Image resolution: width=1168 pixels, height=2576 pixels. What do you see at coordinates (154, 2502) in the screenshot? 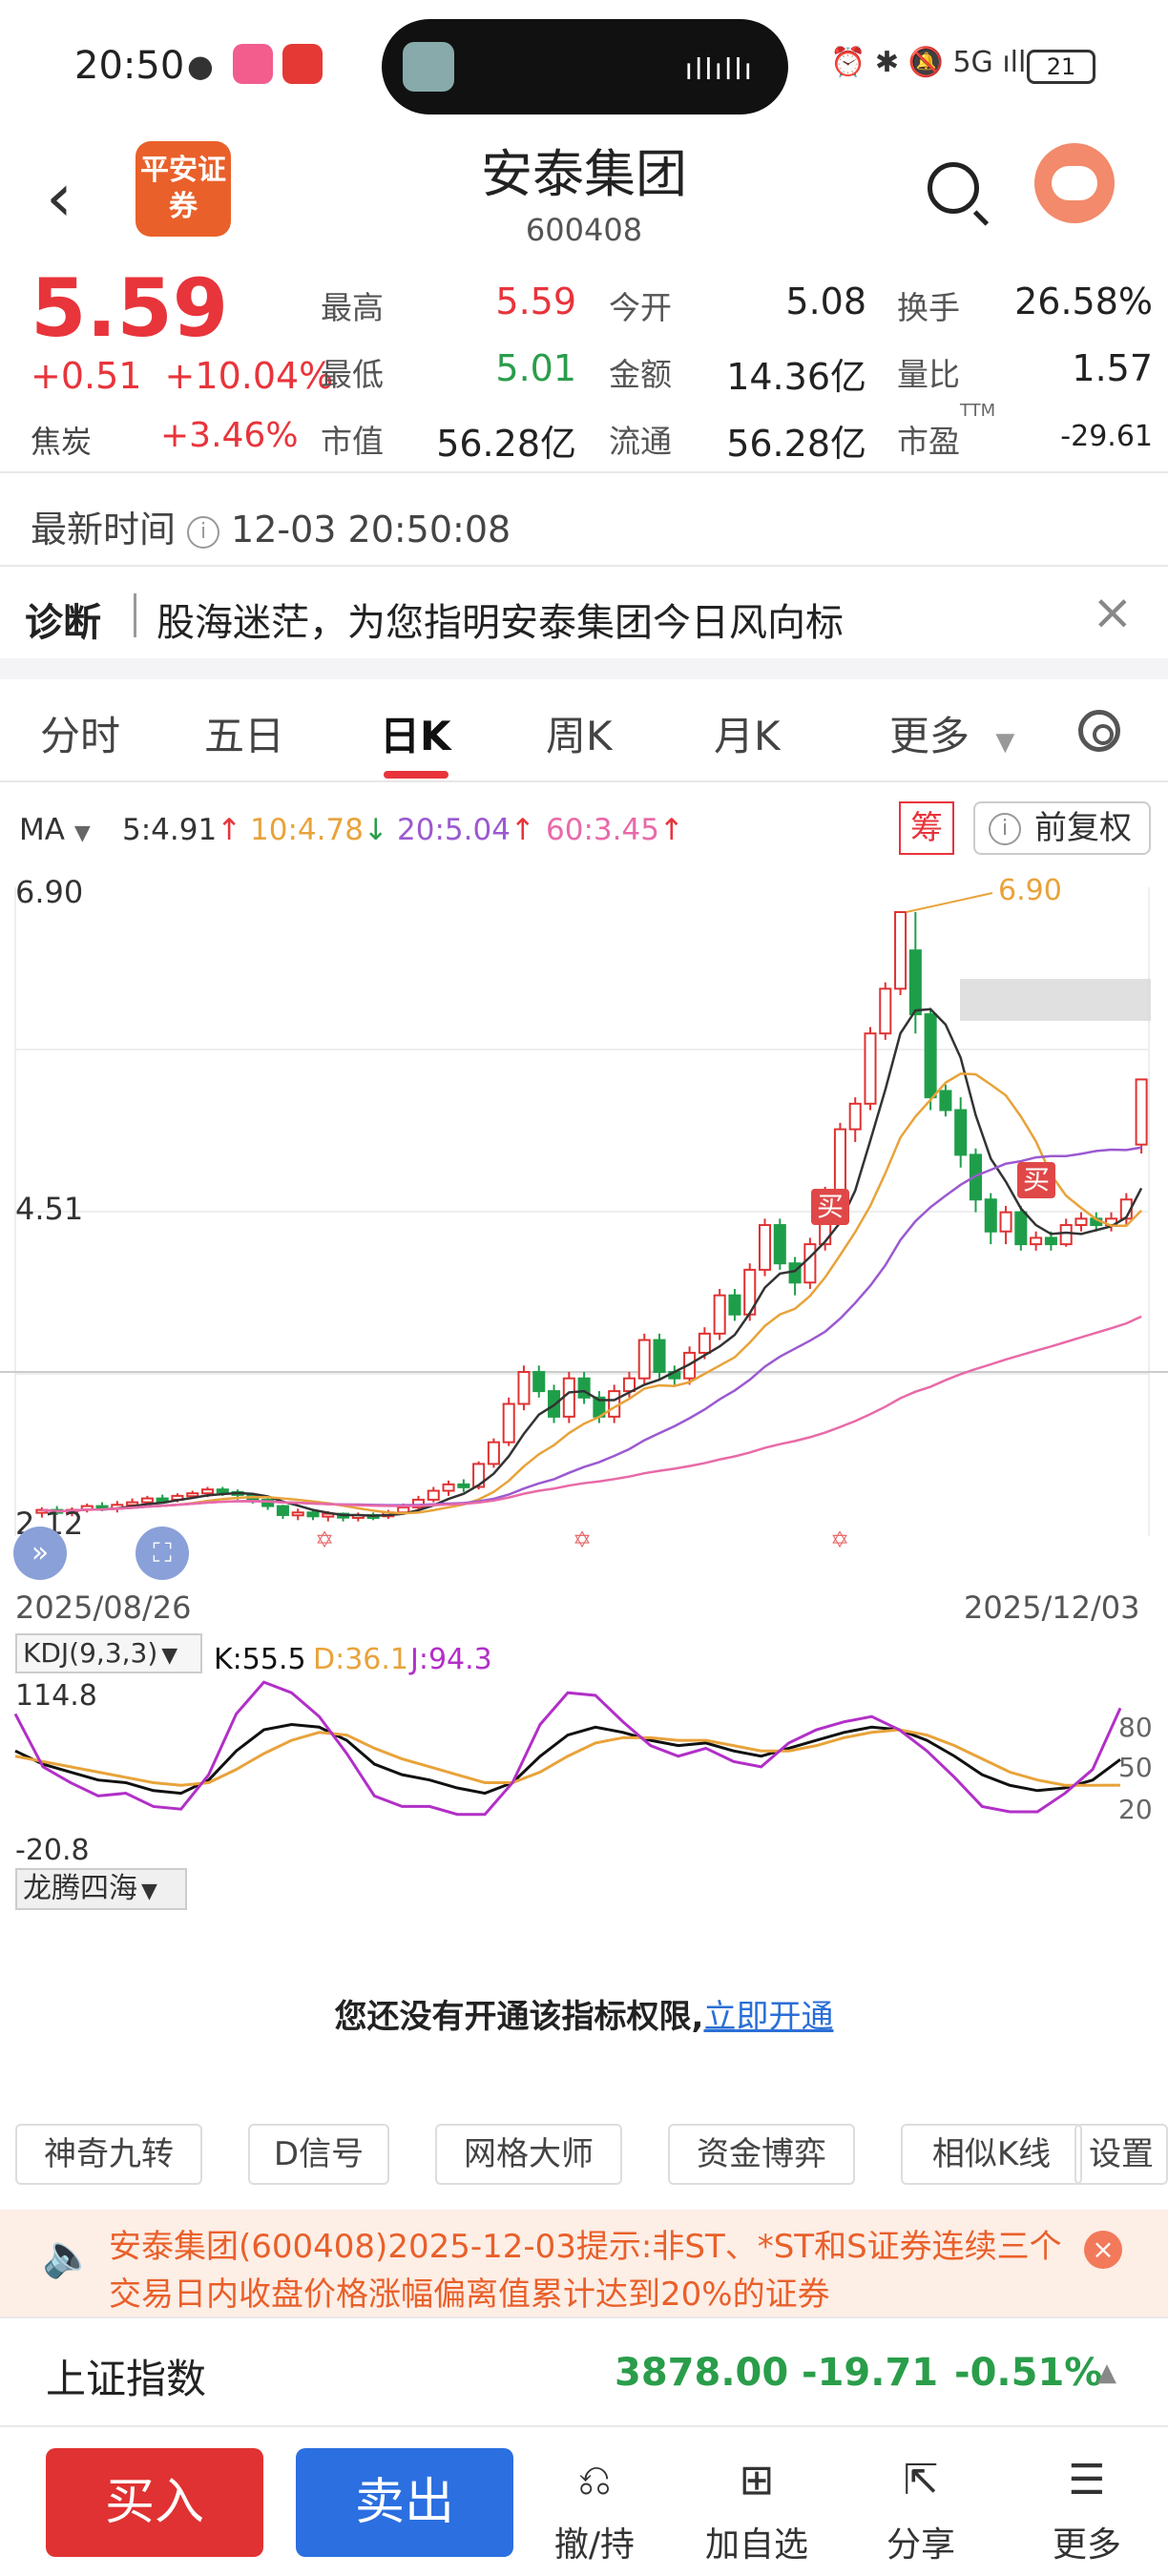
I see `buy-button: 买入` at bounding box center [154, 2502].